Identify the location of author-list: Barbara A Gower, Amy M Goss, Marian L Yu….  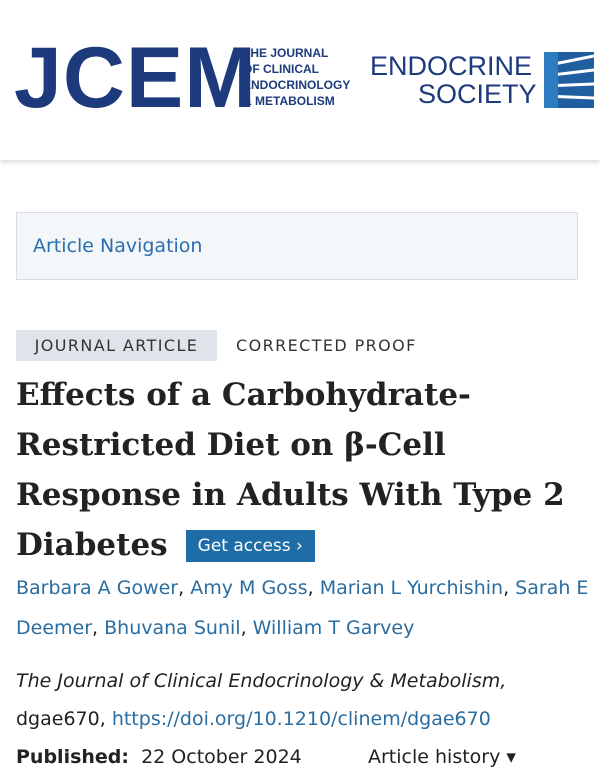
(303, 608).